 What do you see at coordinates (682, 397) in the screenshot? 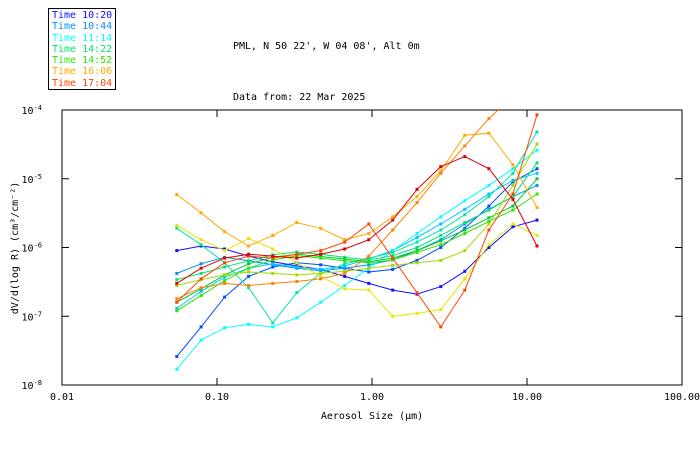
I see `x-tick-label-4: 100.00` at bounding box center [682, 397].